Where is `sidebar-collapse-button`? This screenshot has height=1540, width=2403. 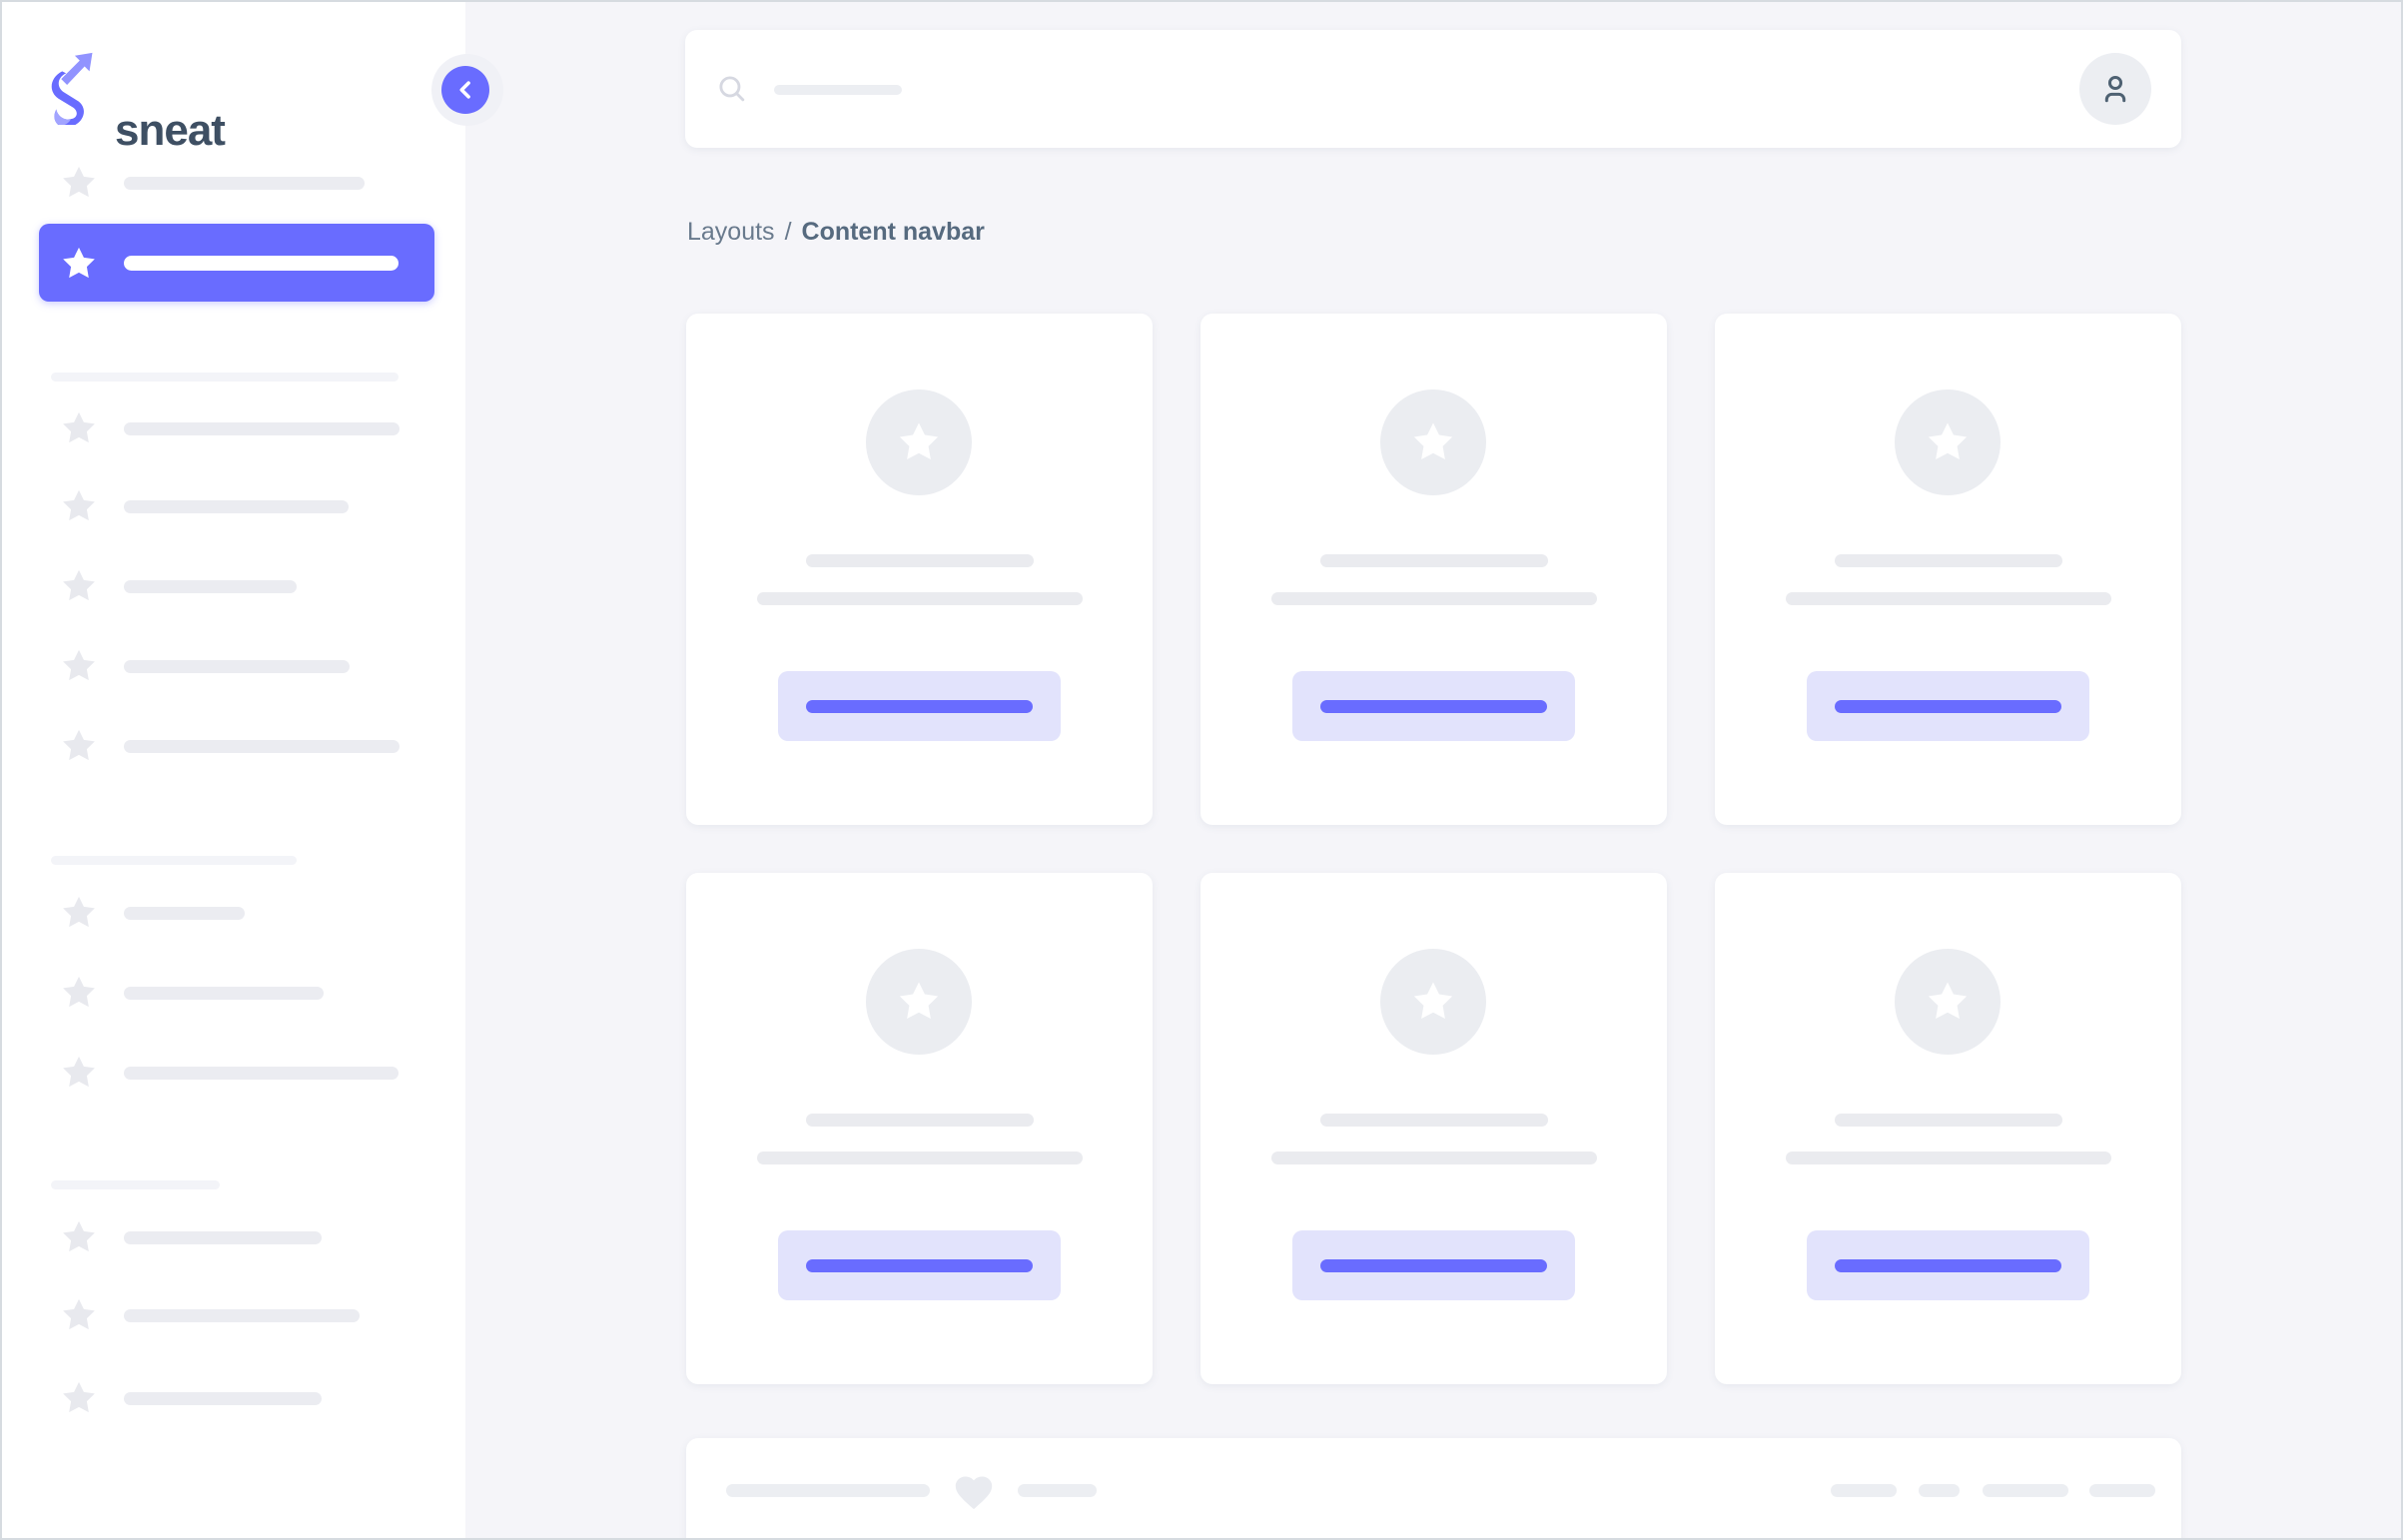 sidebar-collapse-button is located at coordinates (465, 90).